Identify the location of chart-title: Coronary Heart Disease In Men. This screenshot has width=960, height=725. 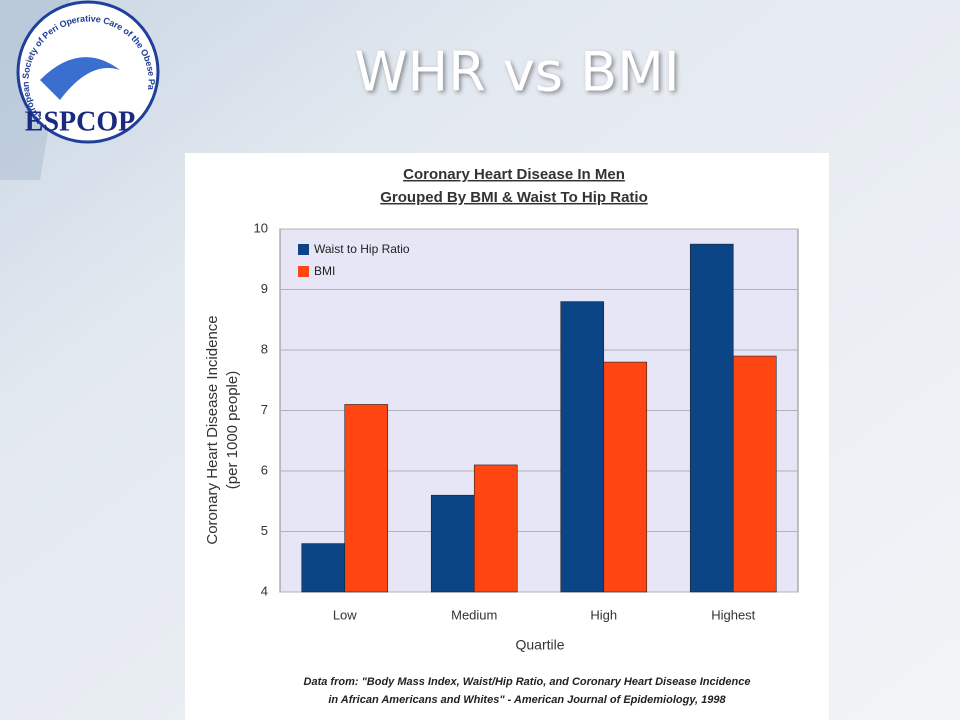
(514, 174).